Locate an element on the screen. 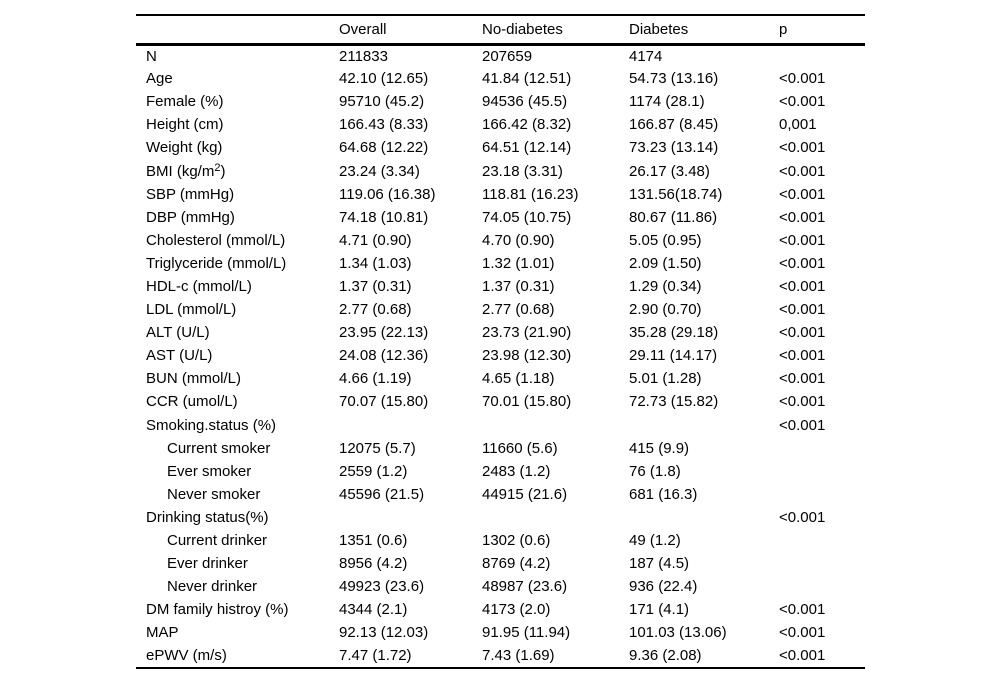 The width and height of the screenshot is (1000, 691). header-row: Overall No-diabetes Diabetes p is located at coordinates (500, 30).